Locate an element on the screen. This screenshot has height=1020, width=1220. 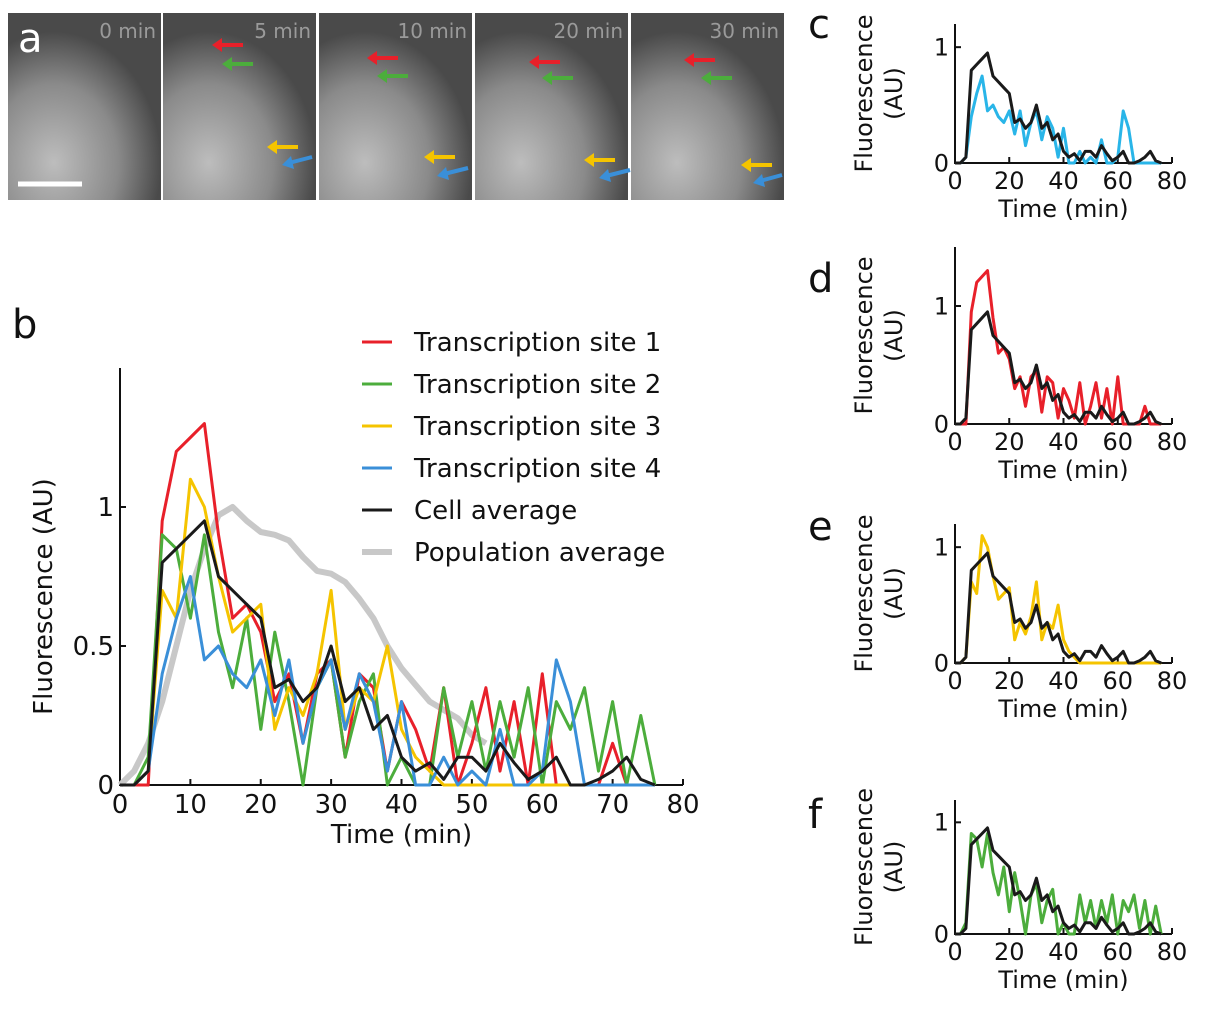
frame-time-label: 10 min is located at coordinates (432, 31).